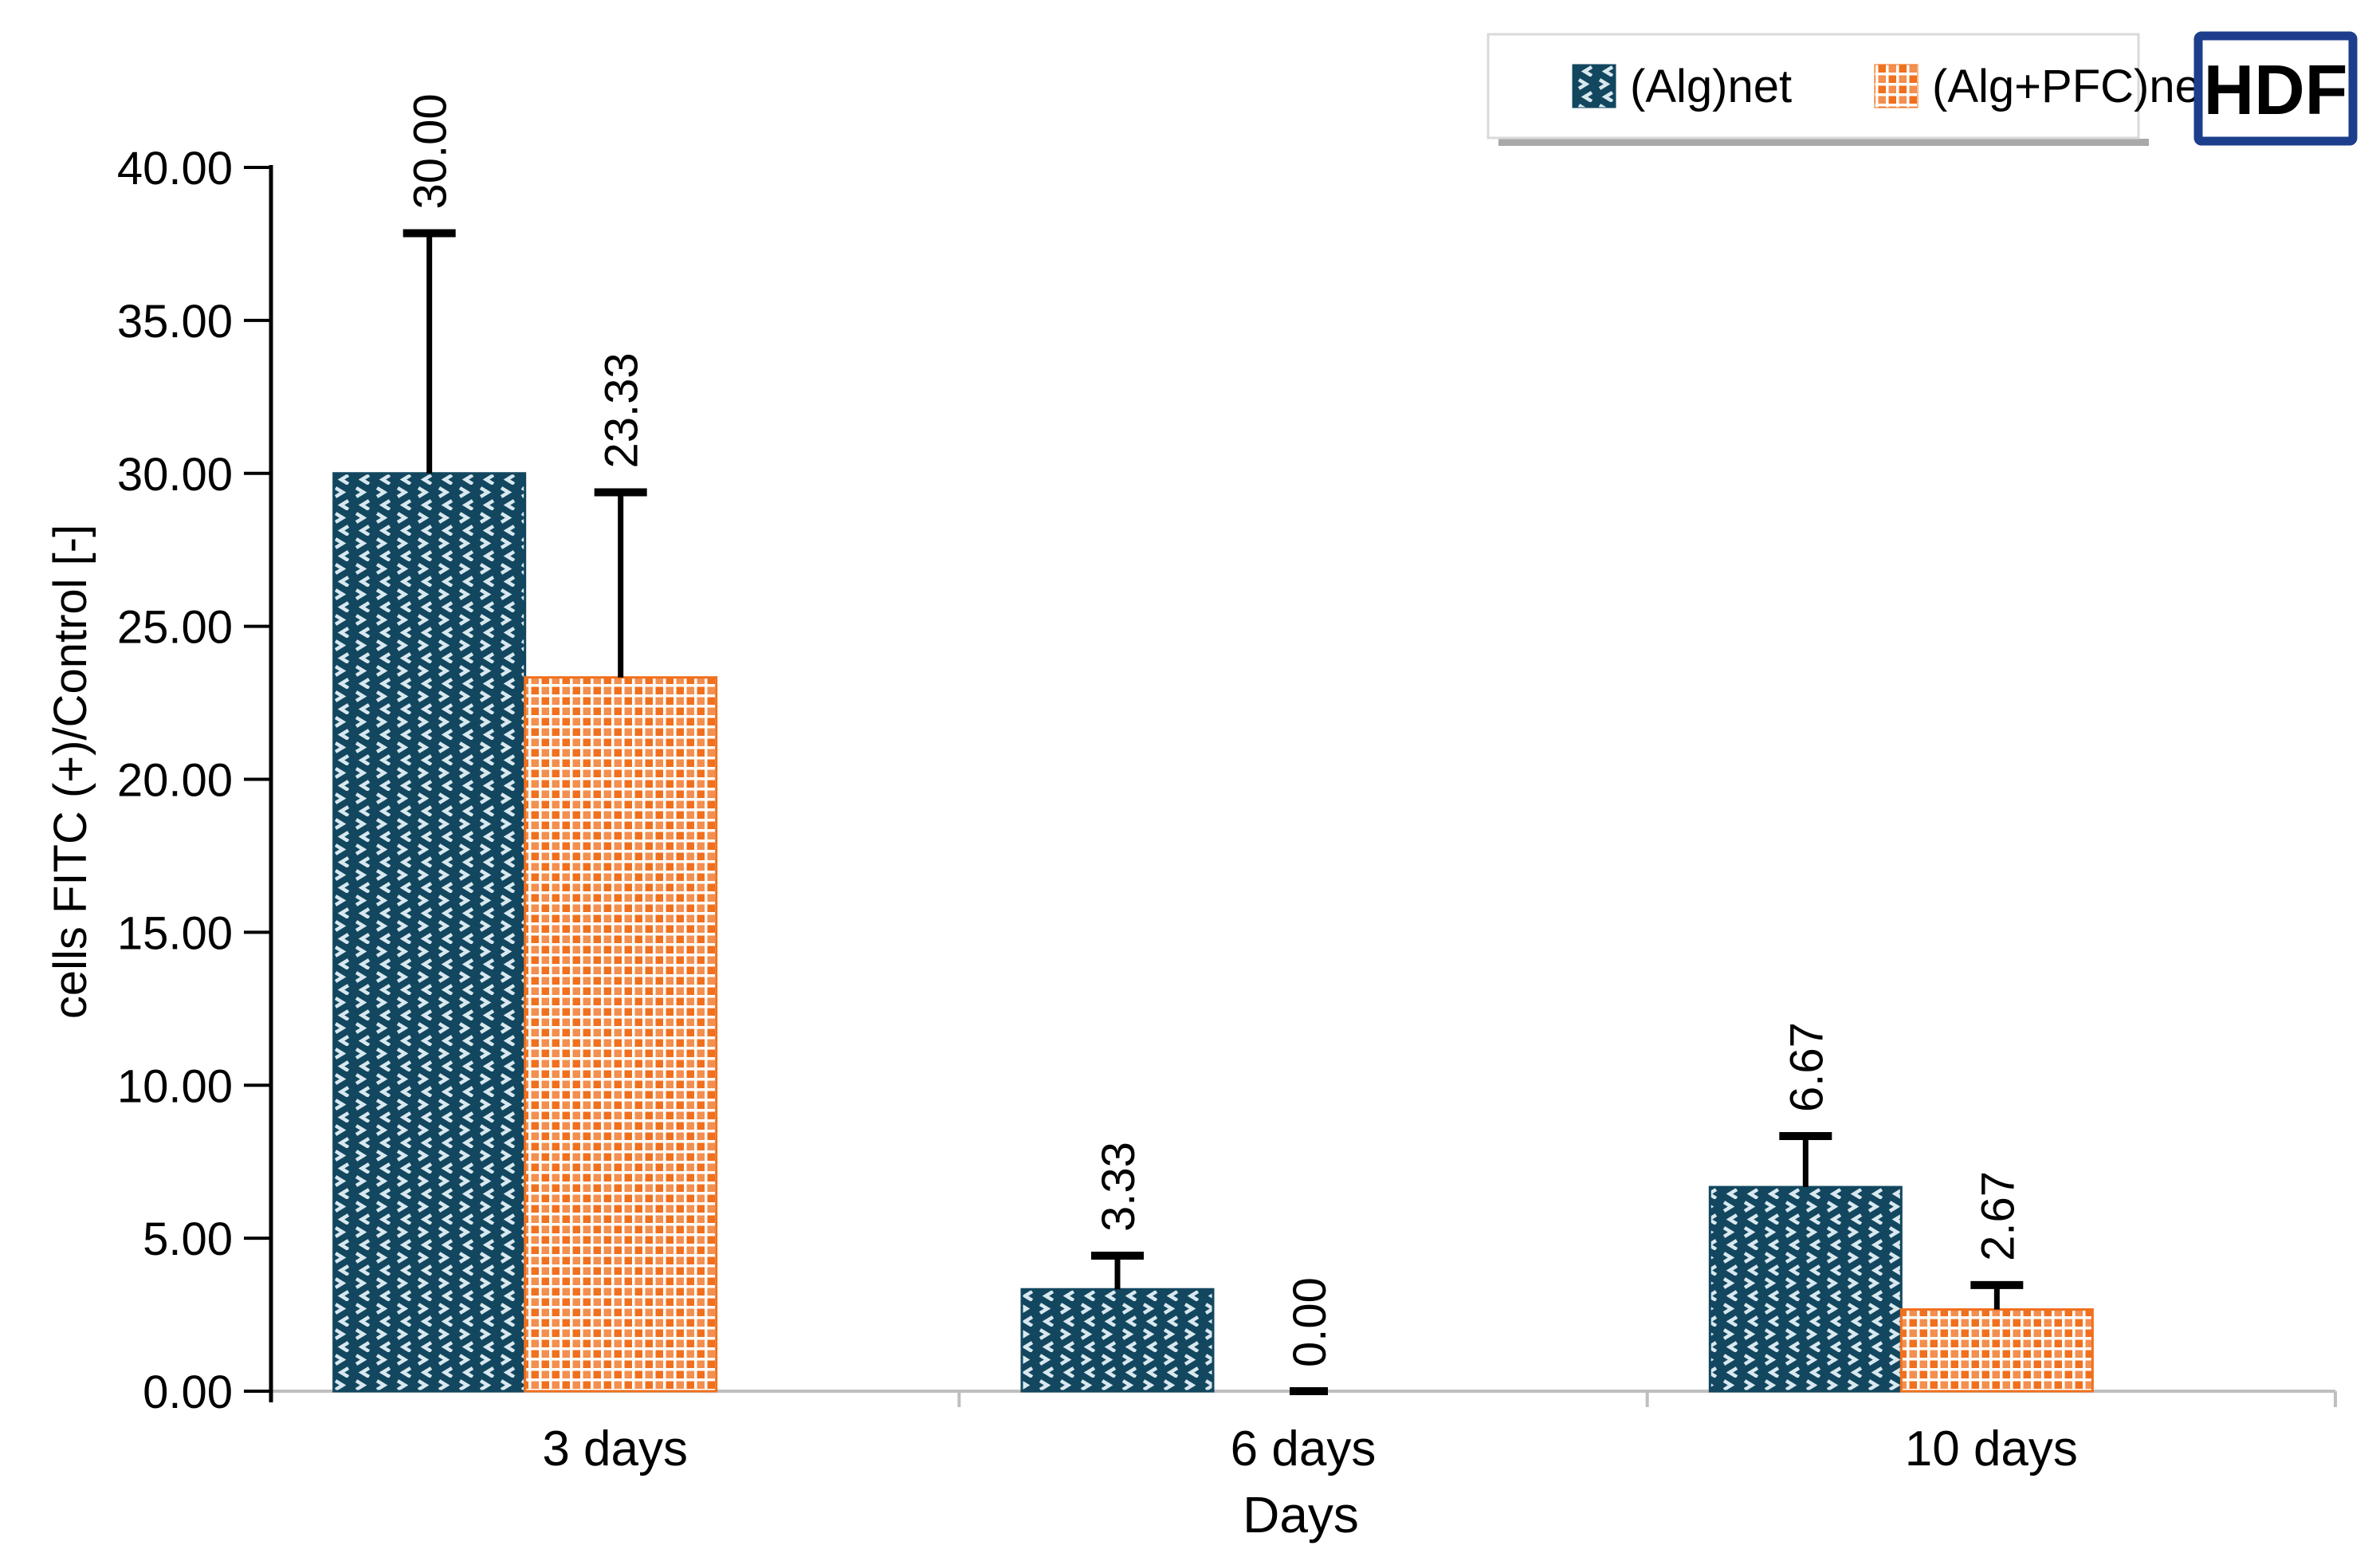  I want to click on hdf-badge: HDF, so click(2275, 88).